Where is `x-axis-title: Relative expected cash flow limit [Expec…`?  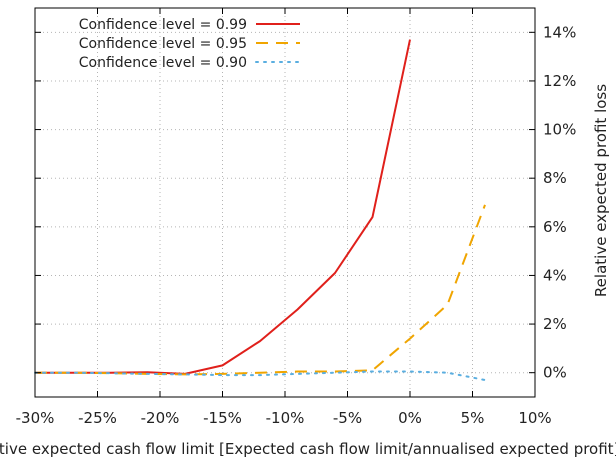
x-axis-title: Relative expected cash flow limit [Expec… is located at coordinates (308, 449).